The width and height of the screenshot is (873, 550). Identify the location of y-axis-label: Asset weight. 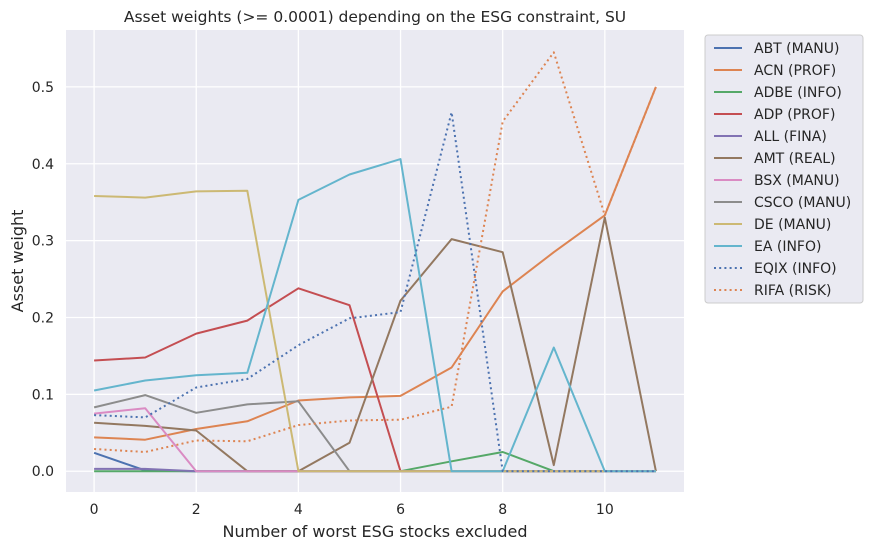
(17, 261).